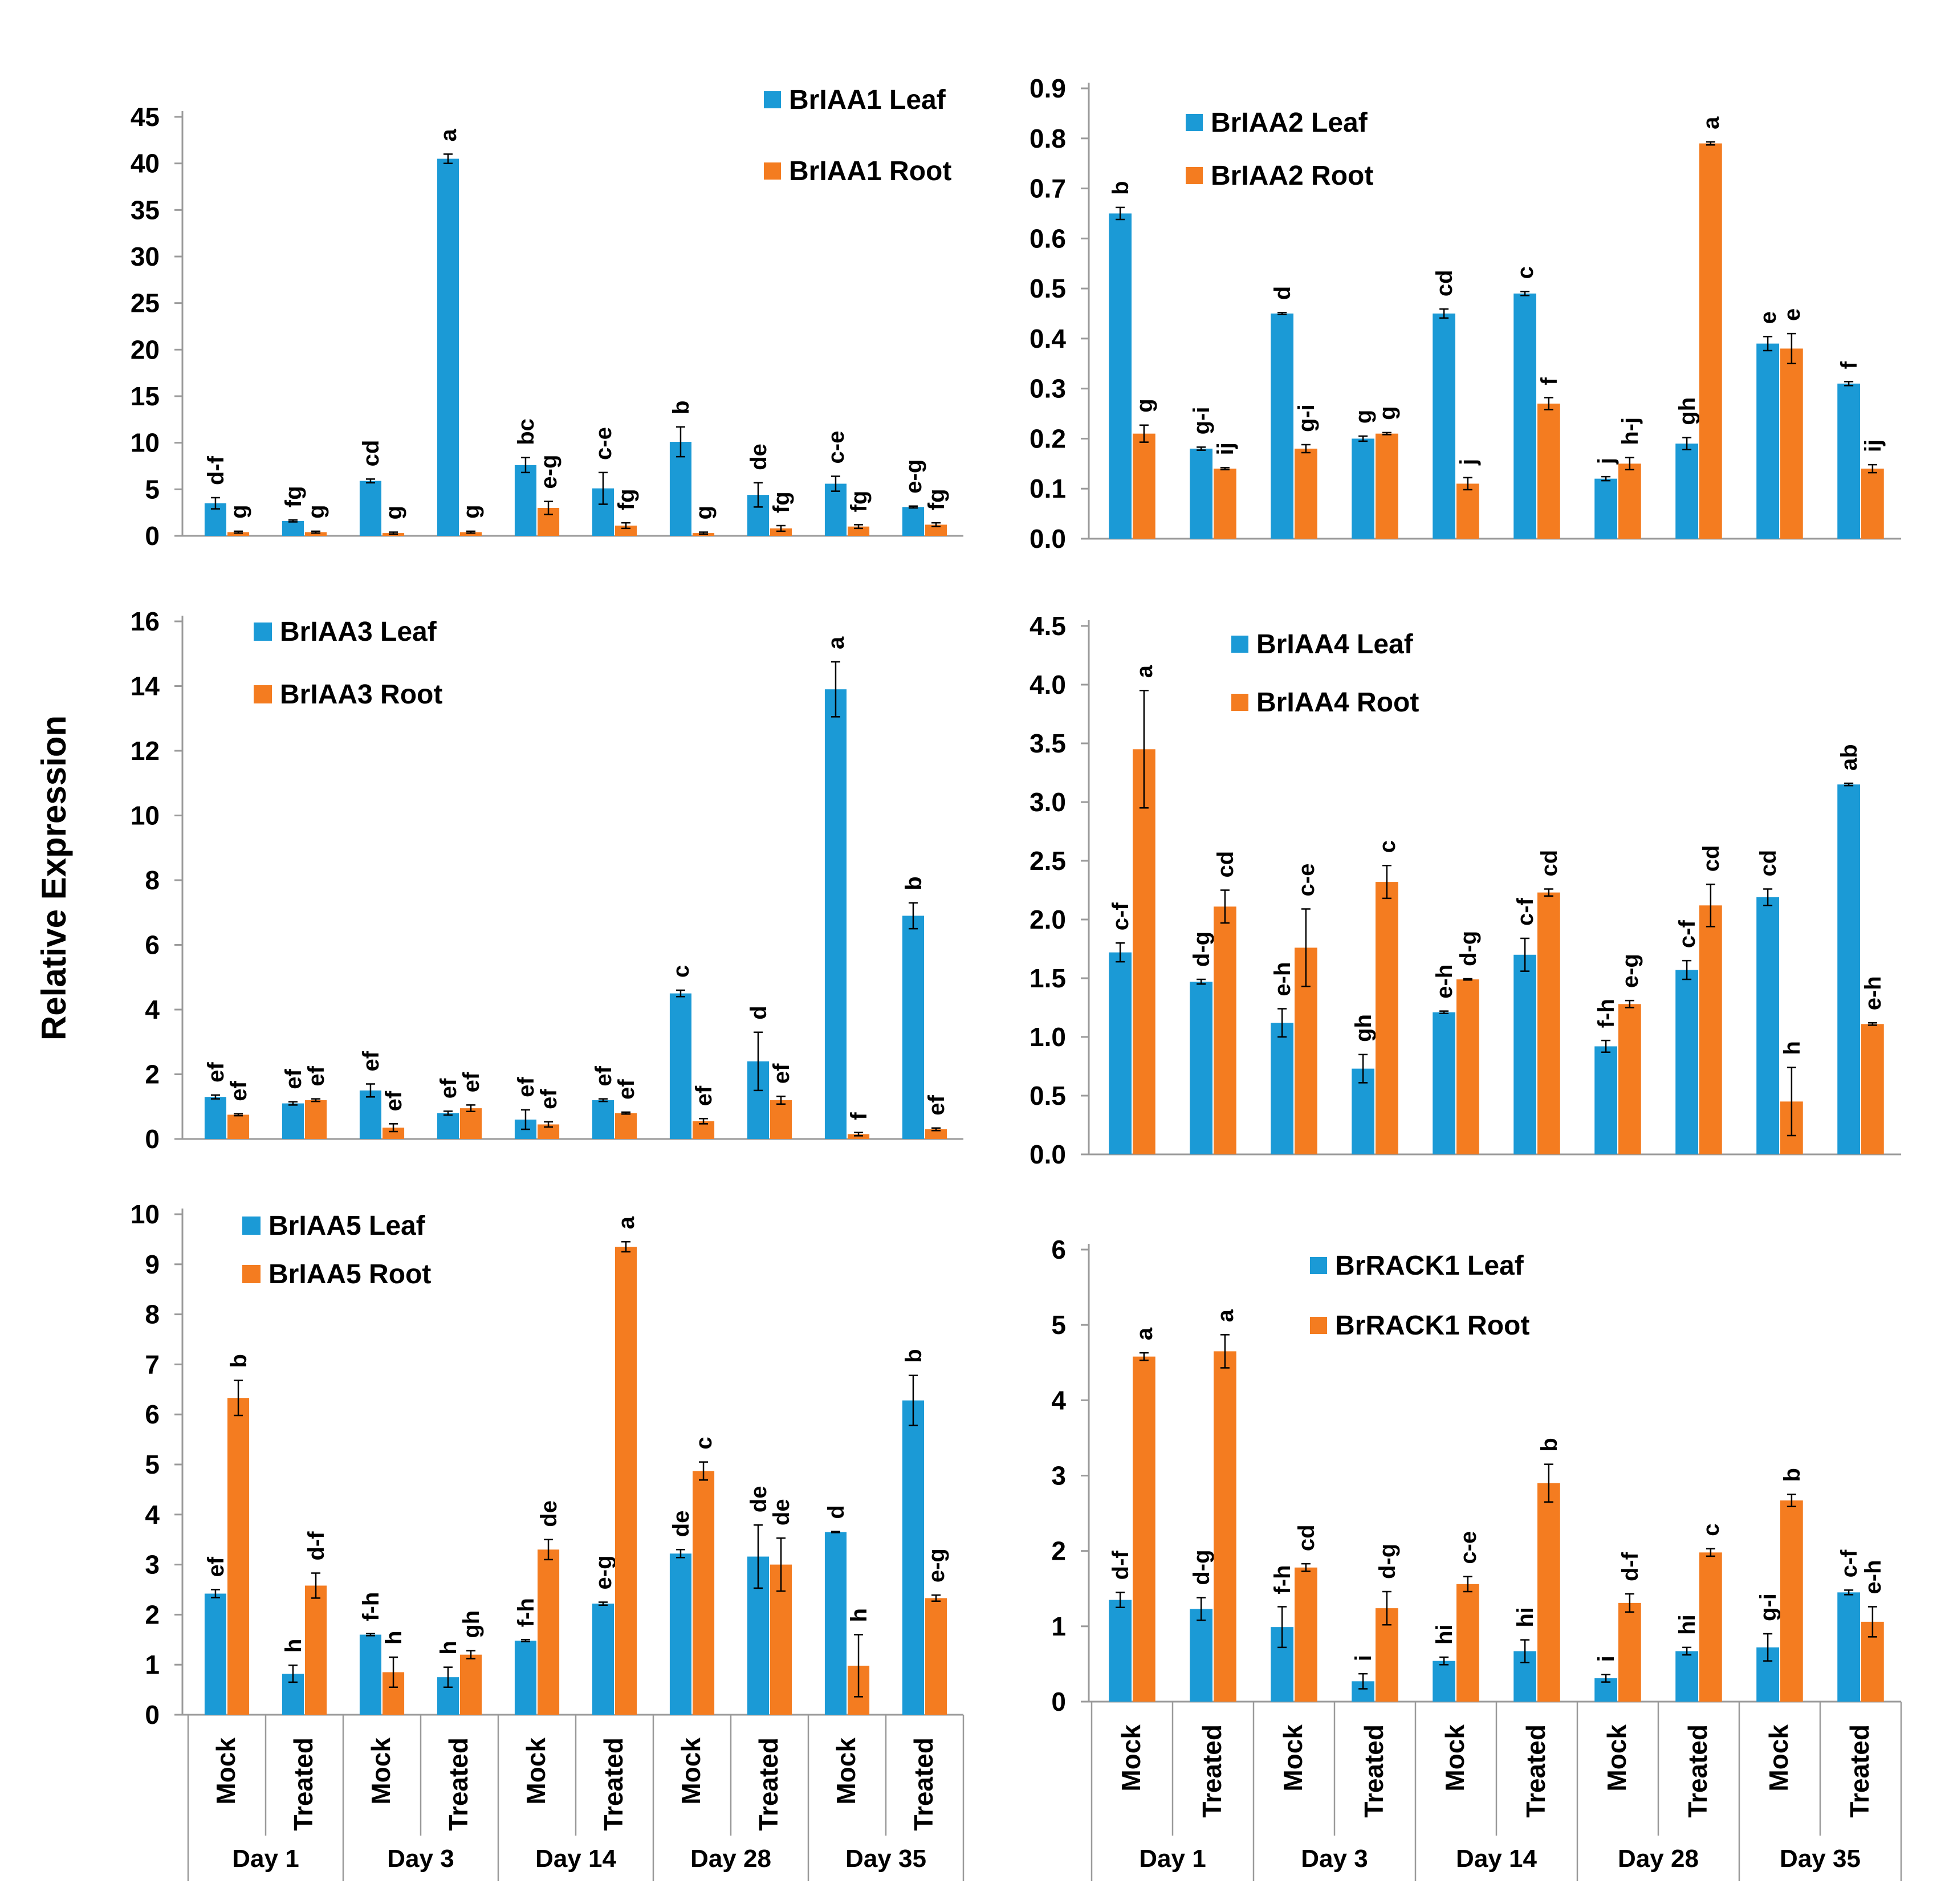 The image size is (1945, 1904). I want to click on y-tick-label: 3.5, so click(1048, 743).